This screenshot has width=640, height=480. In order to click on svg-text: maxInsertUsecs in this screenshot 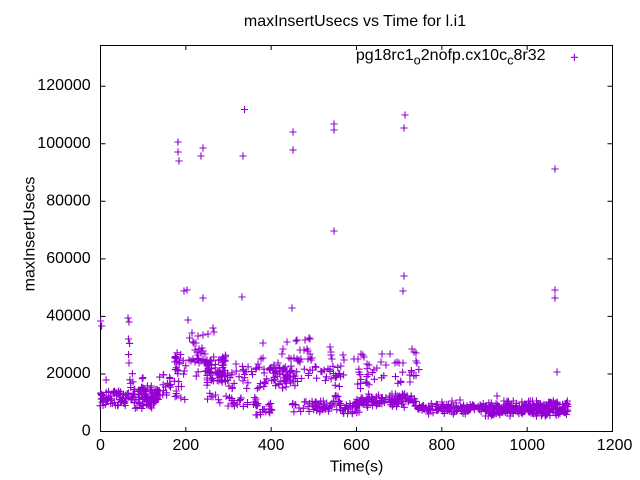, I will do `click(30, 234)`.